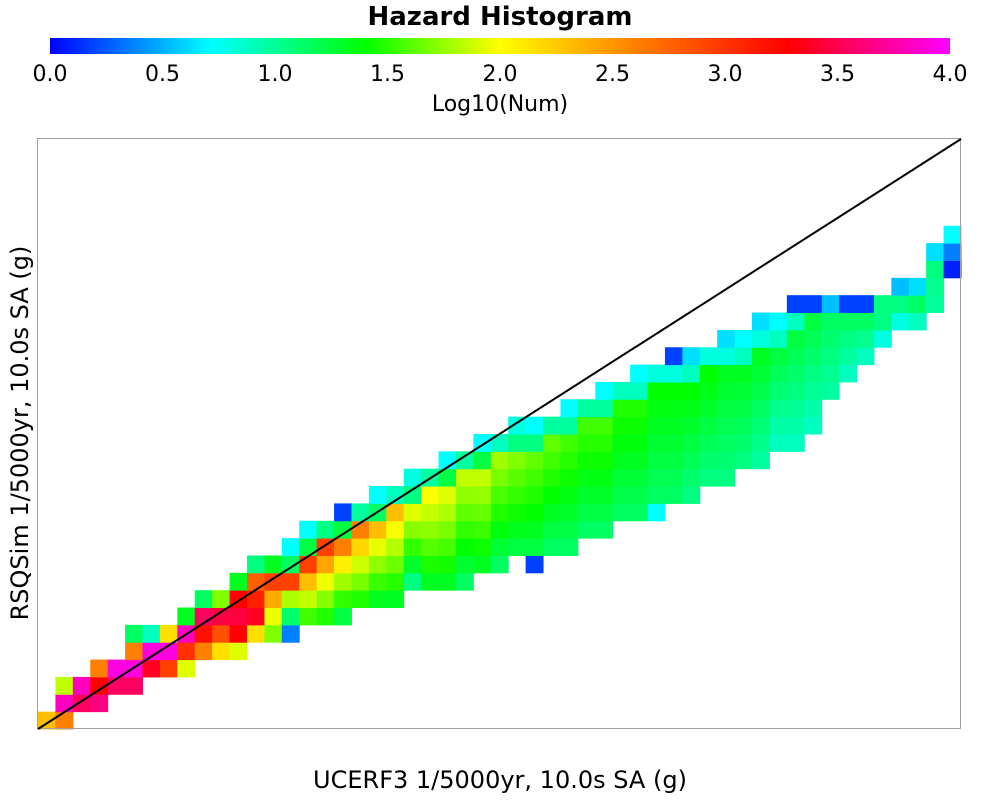 The width and height of the screenshot is (1000, 800). What do you see at coordinates (387, 74) in the screenshot?
I see `colorbar-tick-label: 1.5` at bounding box center [387, 74].